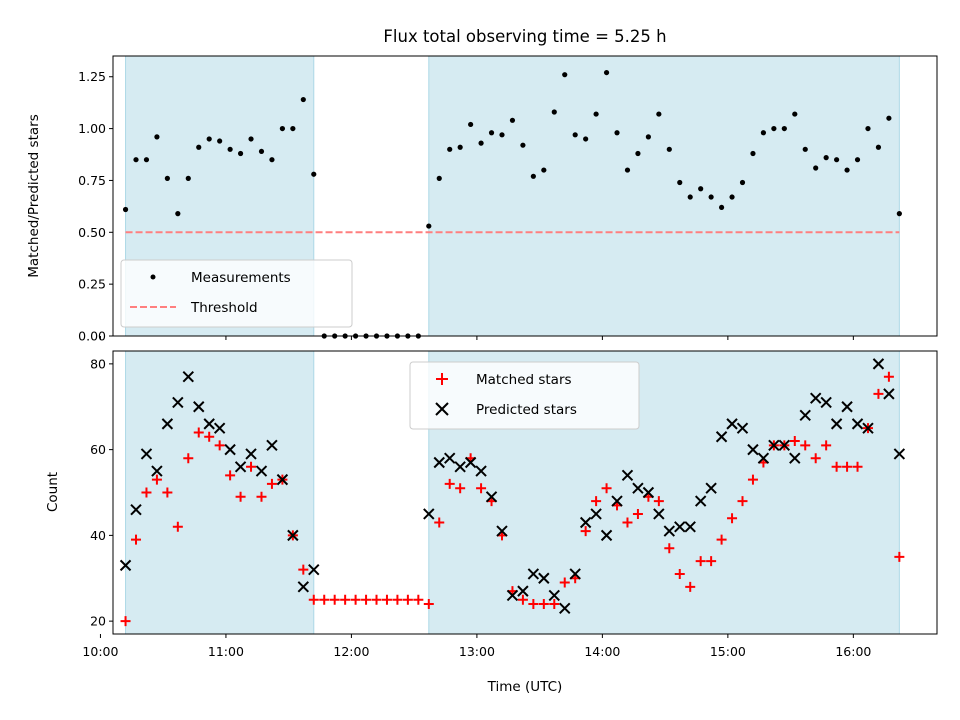 The height and width of the screenshot is (720, 960). What do you see at coordinates (526, 410) in the screenshot?
I see `legend-predicted-label: Predicted stars` at bounding box center [526, 410].